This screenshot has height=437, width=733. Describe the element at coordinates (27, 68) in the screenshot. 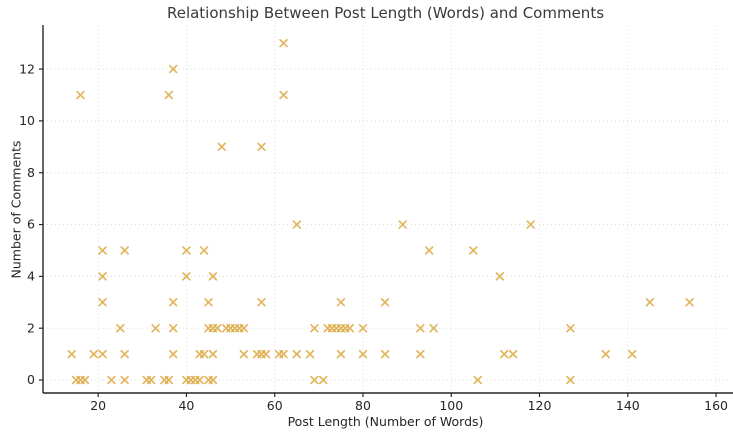

I see `y-tick-label: 12` at that location.